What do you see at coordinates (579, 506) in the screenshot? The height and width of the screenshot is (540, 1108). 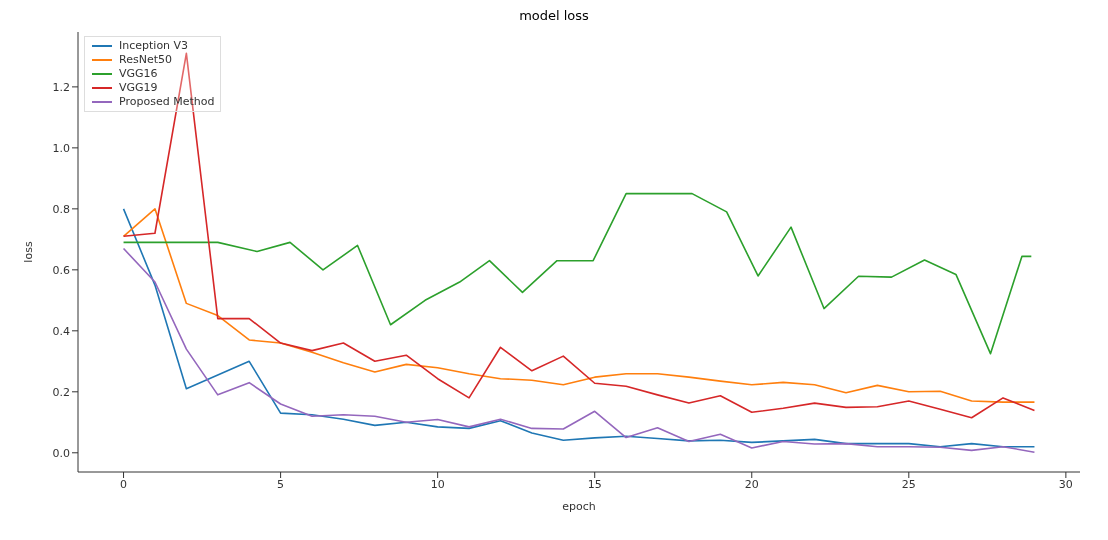 I see `x-axis-title: epoch` at bounding box center [579, 506].